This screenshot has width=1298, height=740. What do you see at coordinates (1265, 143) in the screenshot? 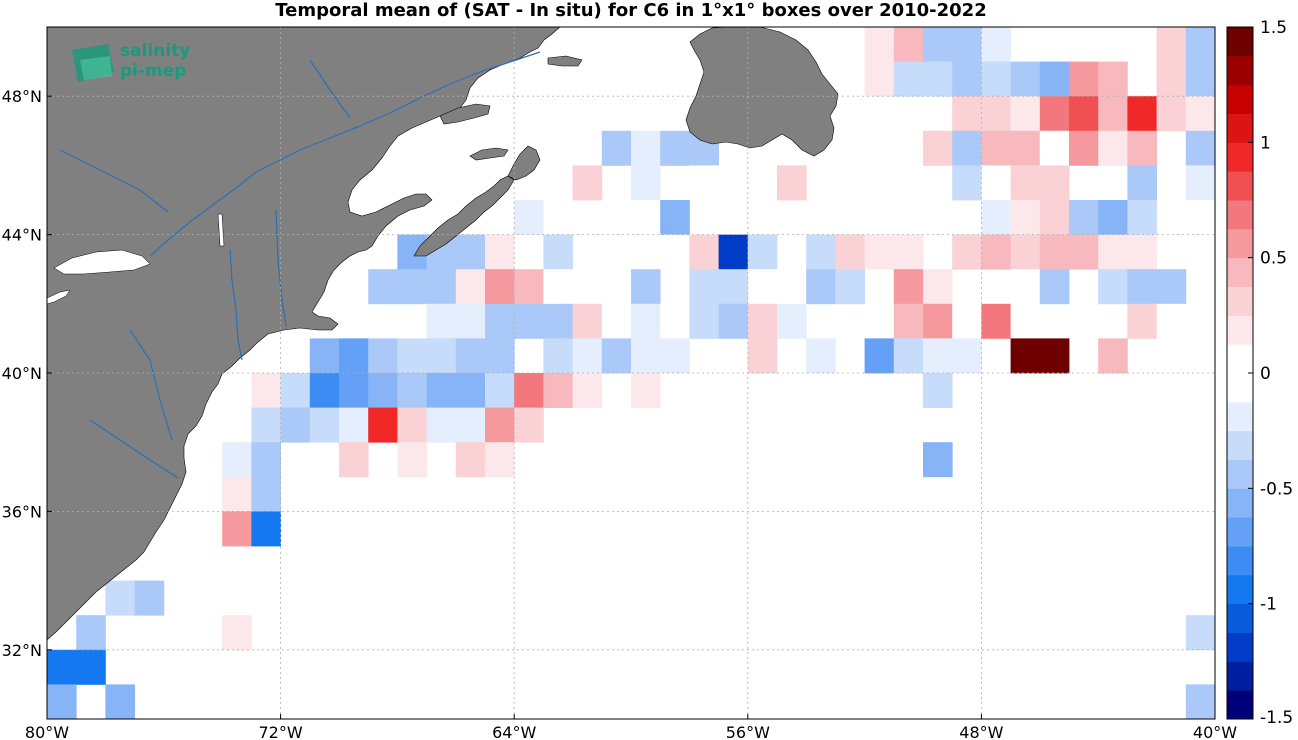
I see `colorbar-tick-label: 1` at bounding box center [1265, 143].